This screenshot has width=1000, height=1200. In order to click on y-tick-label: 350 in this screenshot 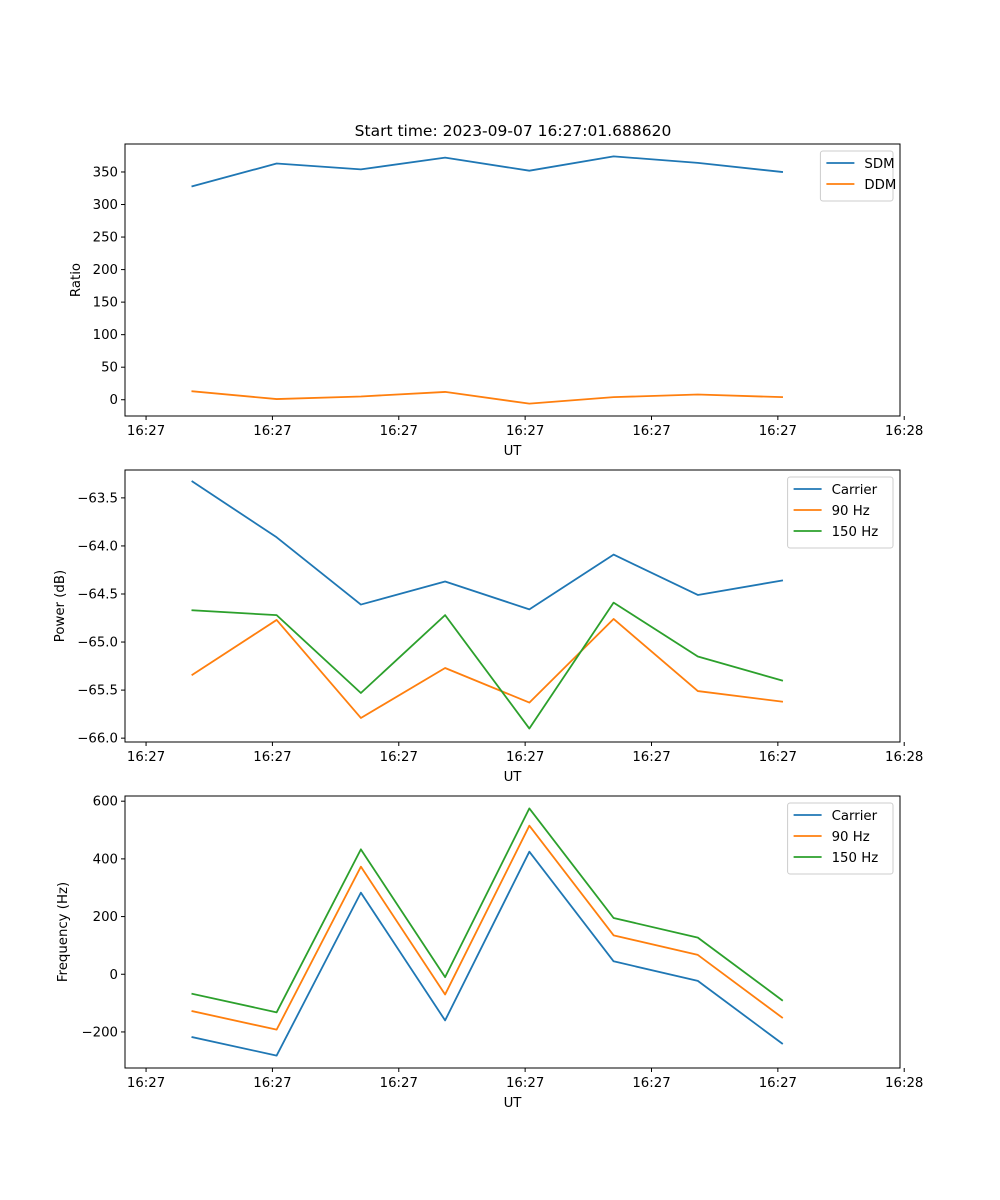, I will do `click(105, 172)`.